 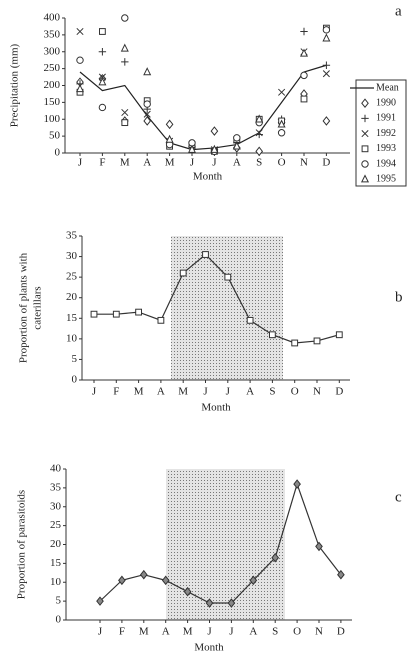 What do you see at coordinates (56, 582) in the screenshot?
I see `y-tick-label: 10` at bounding box center [56, 582].